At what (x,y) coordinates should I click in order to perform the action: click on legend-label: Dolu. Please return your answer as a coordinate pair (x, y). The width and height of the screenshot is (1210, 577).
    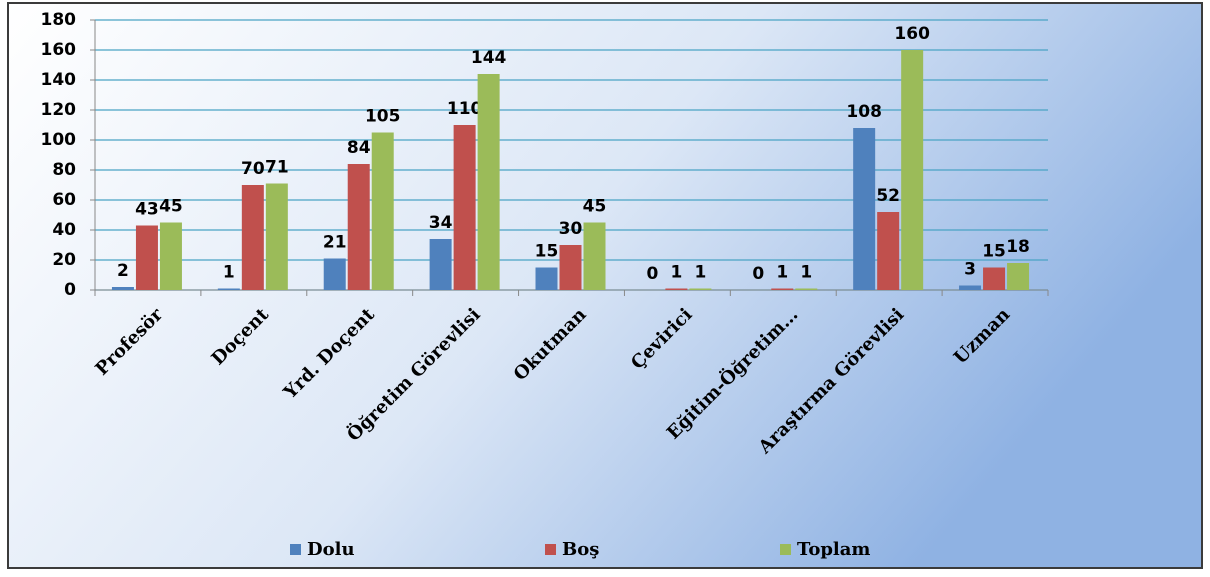
    Looking at the image, I should click on (331, 549).